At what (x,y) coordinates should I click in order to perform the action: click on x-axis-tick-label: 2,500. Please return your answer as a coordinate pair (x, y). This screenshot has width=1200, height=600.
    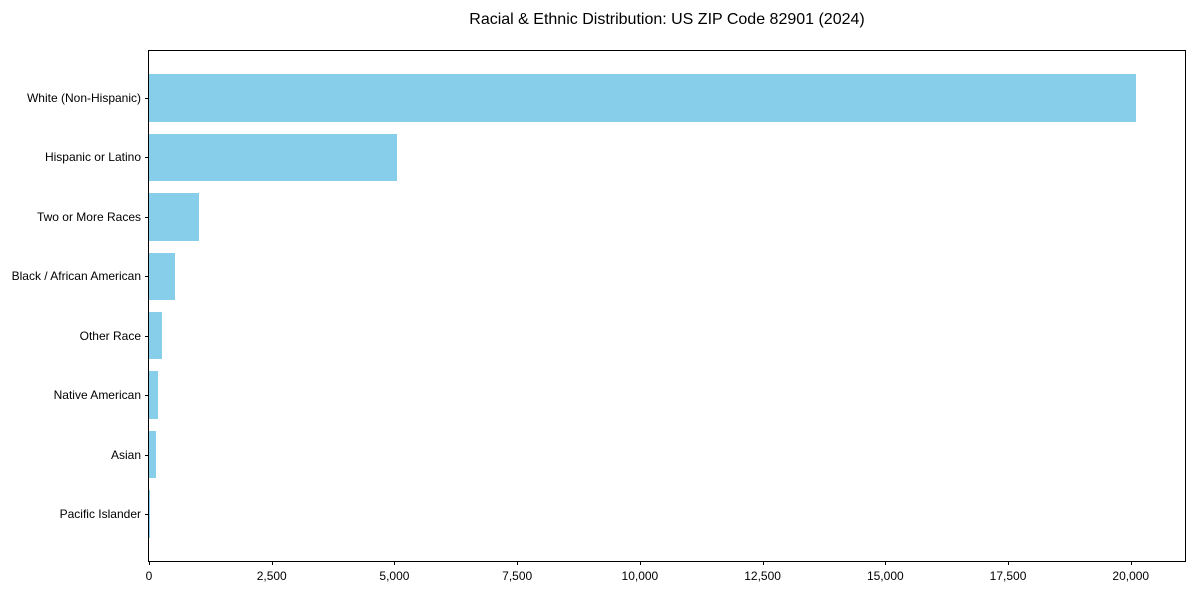
    Looking at the image, I should click on (271, 576).